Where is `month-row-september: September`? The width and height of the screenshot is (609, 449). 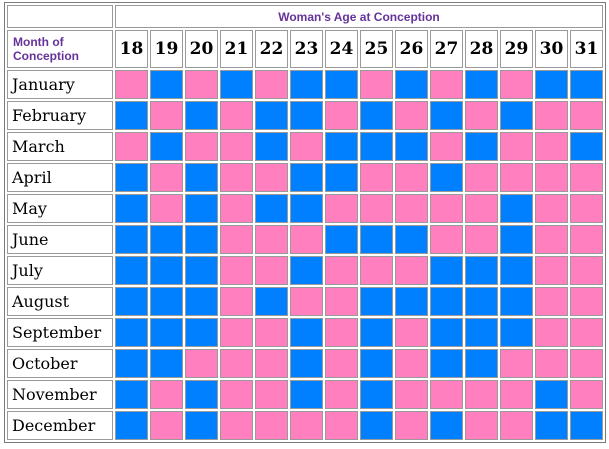 month-row-september: September is located at coordinates (305, 332).